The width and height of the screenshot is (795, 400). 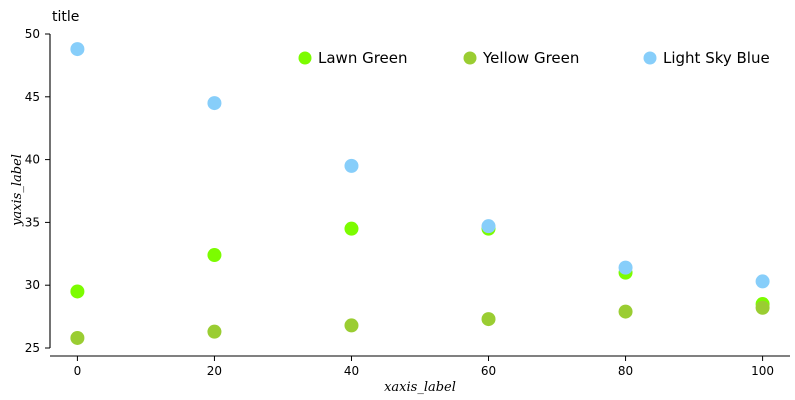 What do you see at coordinates (420, 322) in the screenshot?
I see `series-yellow-green` at bounding box center [420, 322].